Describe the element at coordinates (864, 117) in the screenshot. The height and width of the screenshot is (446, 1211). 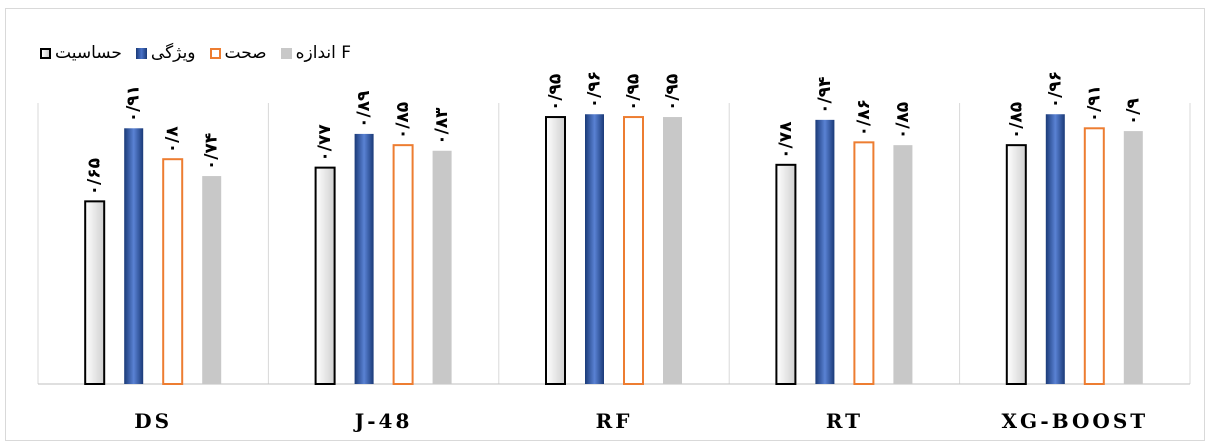
I see `data-label-accuracy: ۰/۸۶` at that location.